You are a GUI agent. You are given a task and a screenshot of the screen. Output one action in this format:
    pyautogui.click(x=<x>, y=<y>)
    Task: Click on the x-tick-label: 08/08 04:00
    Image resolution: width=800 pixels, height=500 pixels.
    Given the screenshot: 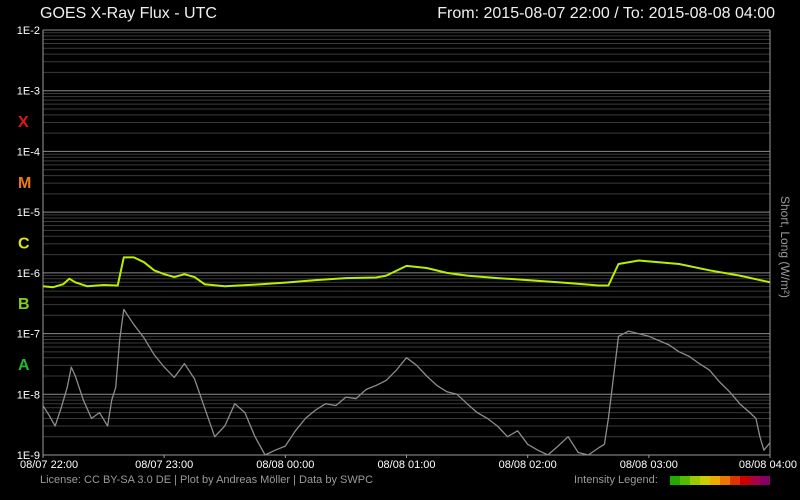 What is the action you would take?
    pyautogui.click(x=768, y=465)
    